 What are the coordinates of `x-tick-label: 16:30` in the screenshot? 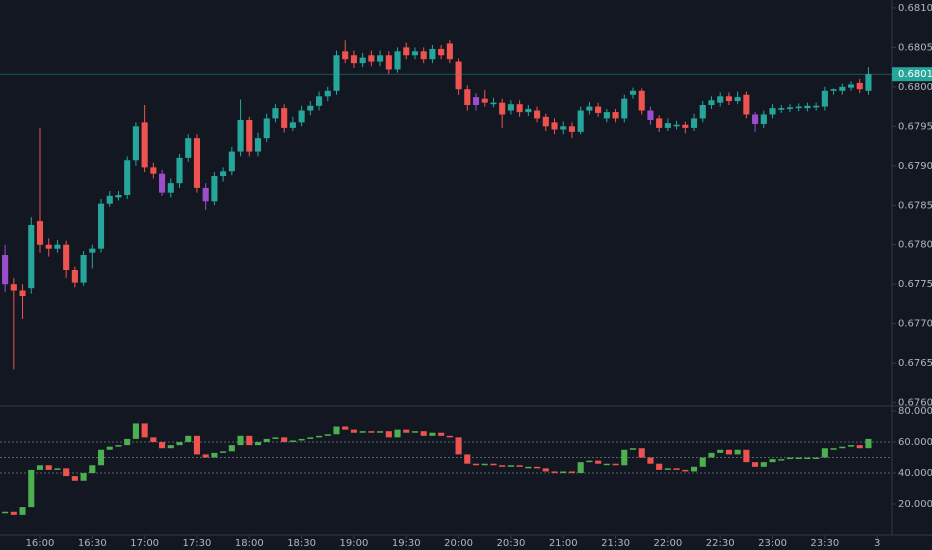 It's located at (92, 543).